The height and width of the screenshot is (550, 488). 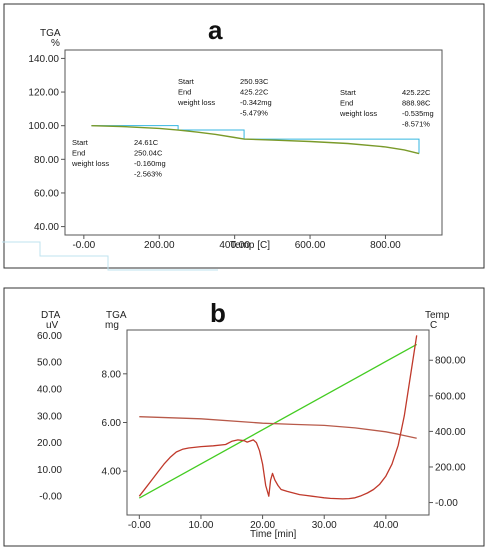 What do you see at coordinates (159, 245) in the screenshot?
I see `panel-a-x-tick-label: 200.00` at bounding box center [159, 245].